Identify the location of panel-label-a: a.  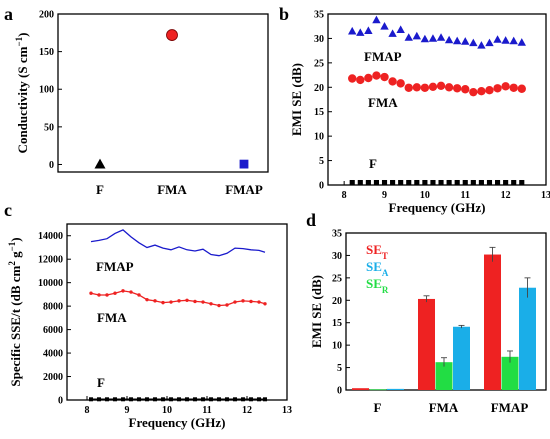
(8, 14).